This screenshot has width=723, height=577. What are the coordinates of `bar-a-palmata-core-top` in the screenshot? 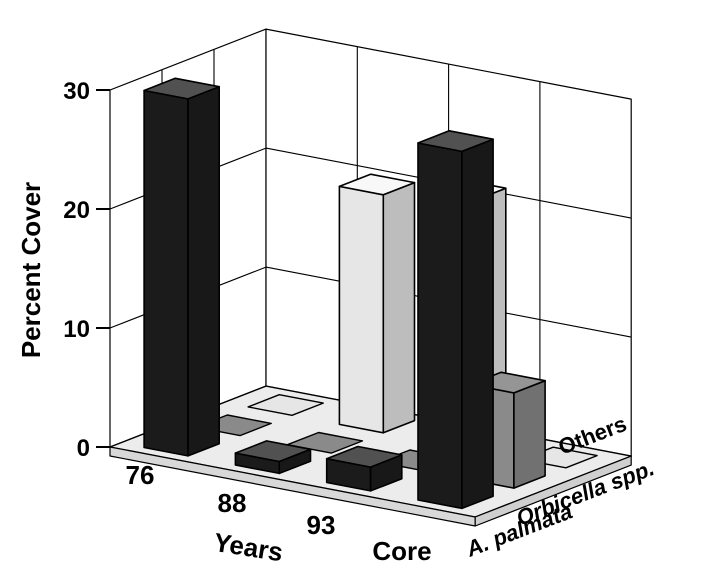 It's located at (455, 141).